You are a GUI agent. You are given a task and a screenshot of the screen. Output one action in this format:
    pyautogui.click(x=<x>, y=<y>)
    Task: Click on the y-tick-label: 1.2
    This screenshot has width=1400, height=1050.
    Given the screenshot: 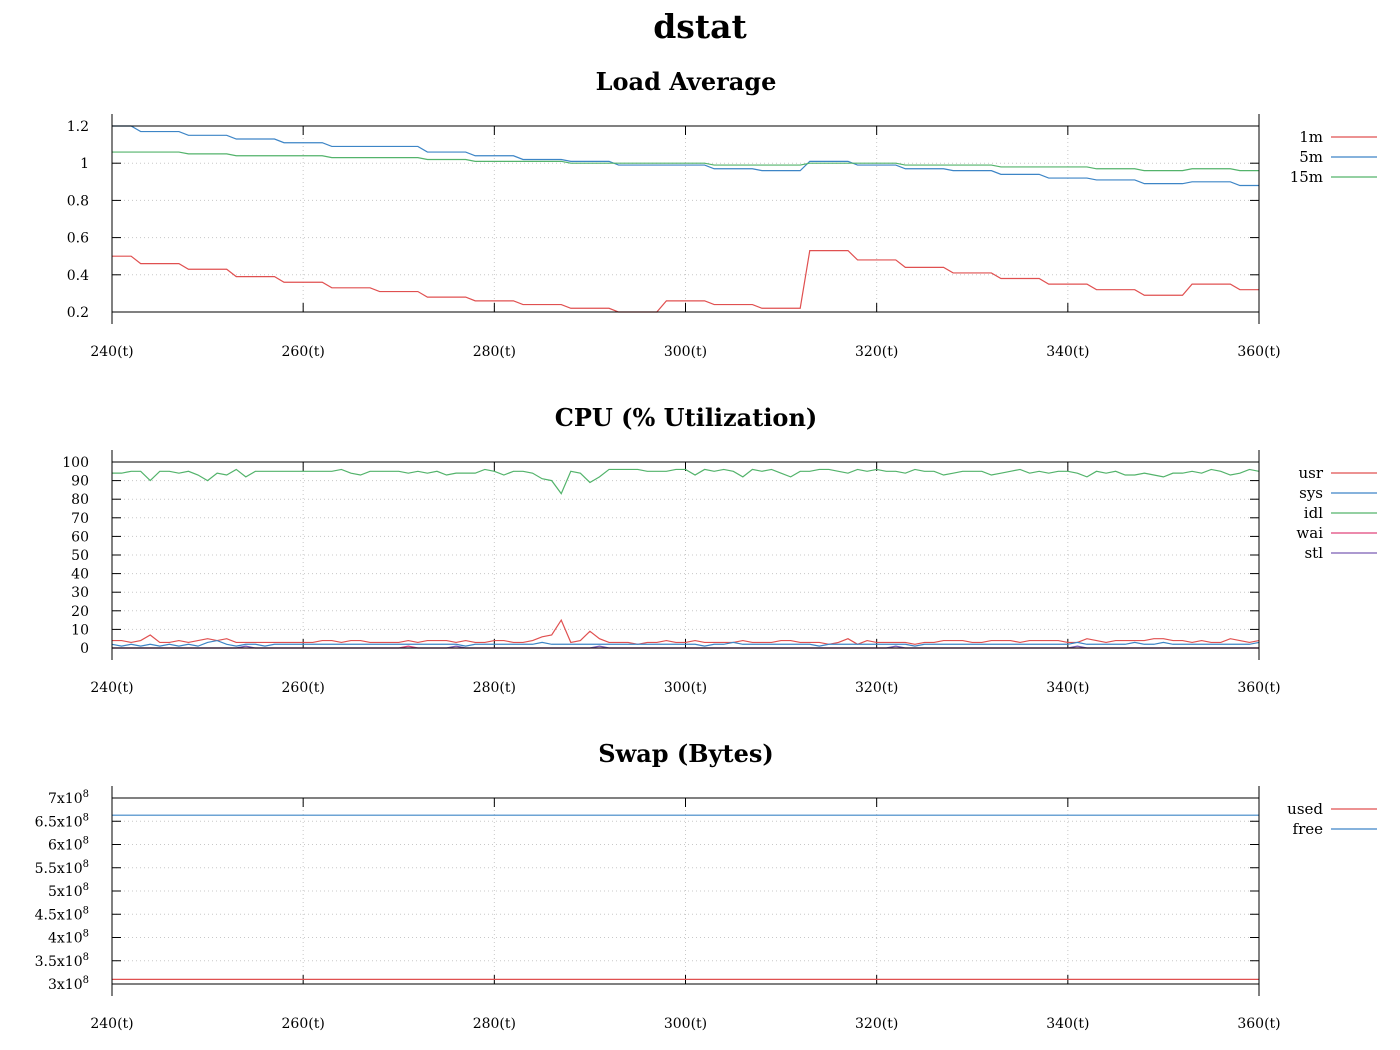 What is the action you would take?
    pyautogui.click(x=78, y=127)
    